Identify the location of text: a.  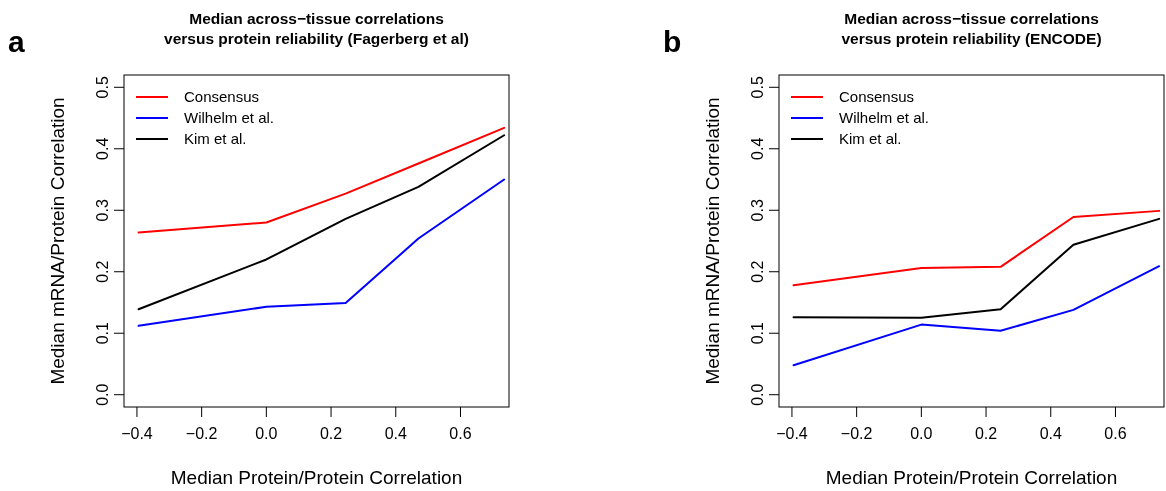
(16, 41).